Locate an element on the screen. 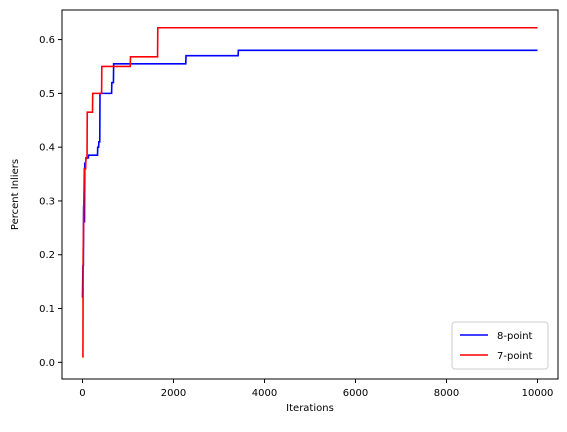 This screenshot has height=432, width=567. legend-label-7-point: 7-point is located at coordinates (515, 356).